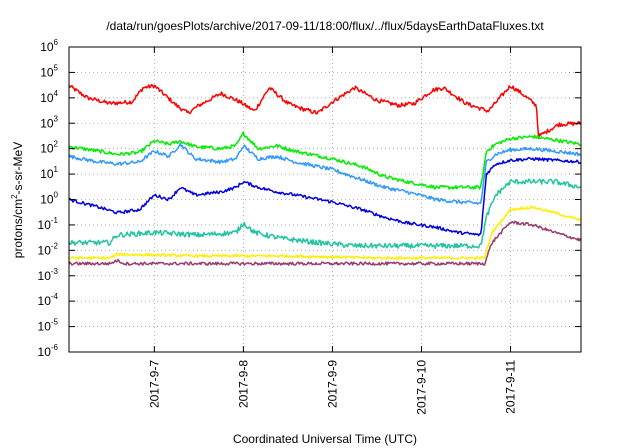 This screenshot has width=640, height=448. I want to click on x-tick-label: 2017-9-9, so click(332, 384).